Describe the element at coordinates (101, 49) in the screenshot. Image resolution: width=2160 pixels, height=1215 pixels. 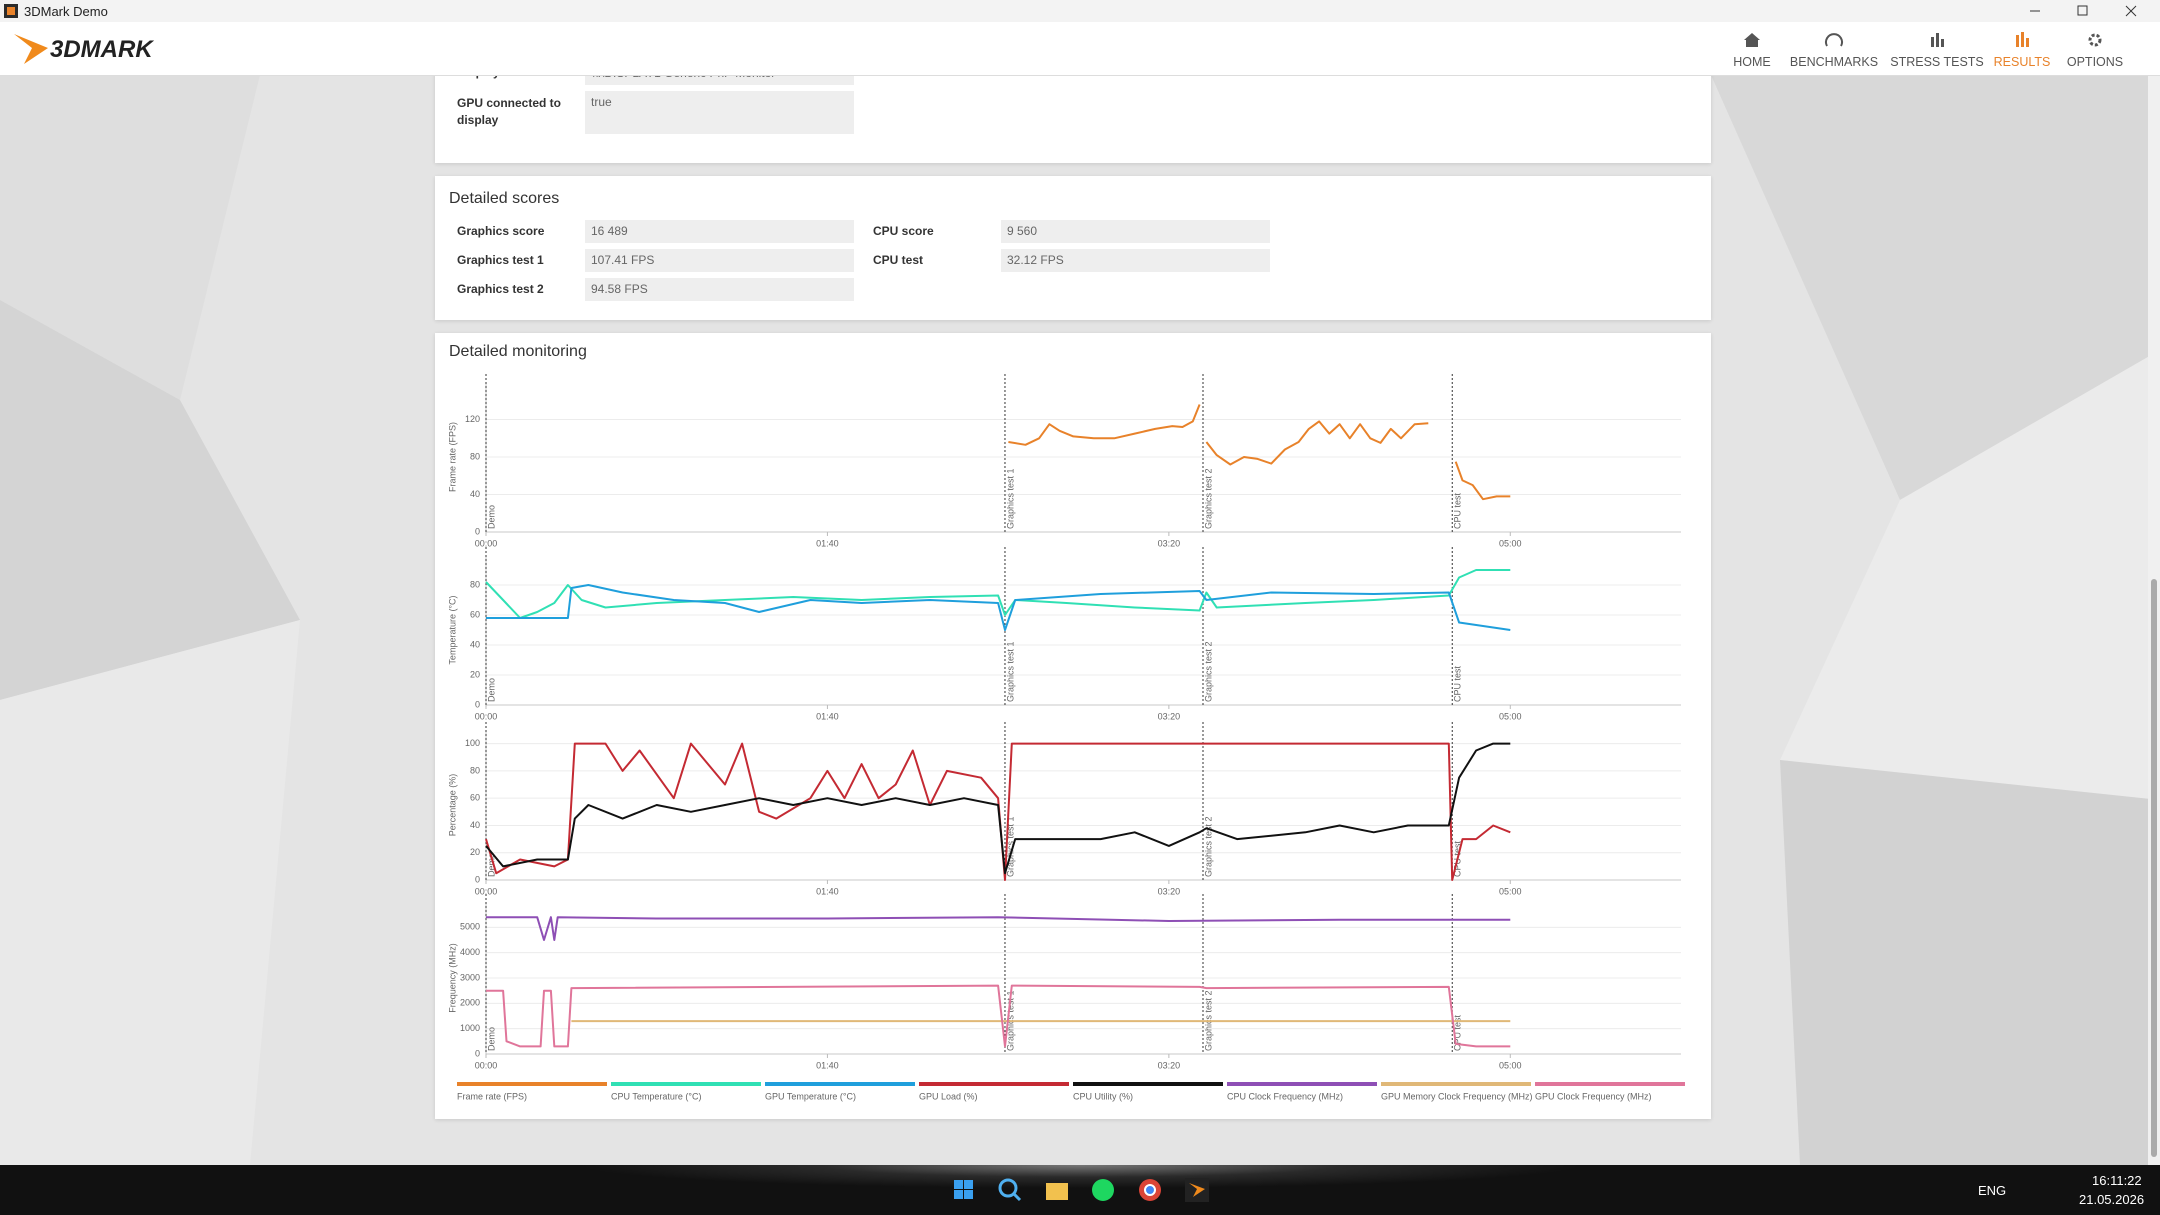
I see `logo: 3DMARK` at that location.